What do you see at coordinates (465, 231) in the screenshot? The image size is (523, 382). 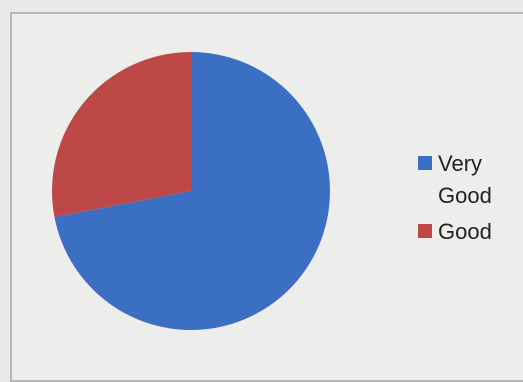 I see `legend-label-good: Good` at bounding box center [465, 231].